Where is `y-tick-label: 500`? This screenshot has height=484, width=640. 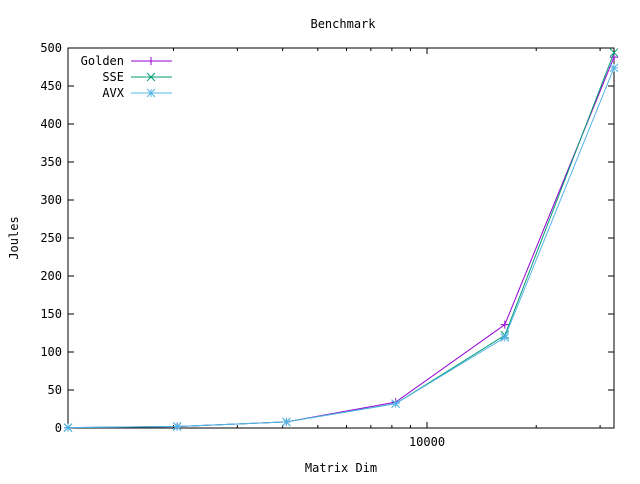 y-tick-label: 500 is located at coordinates (51, 48).